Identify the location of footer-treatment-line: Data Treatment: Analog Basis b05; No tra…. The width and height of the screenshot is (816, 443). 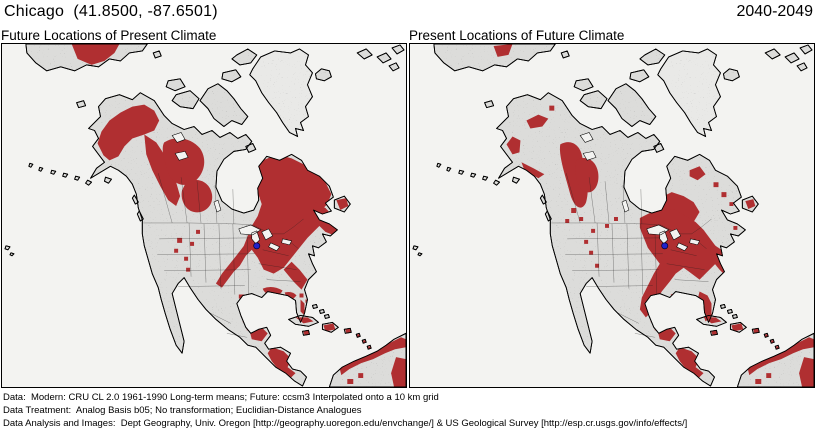
(182, 410).